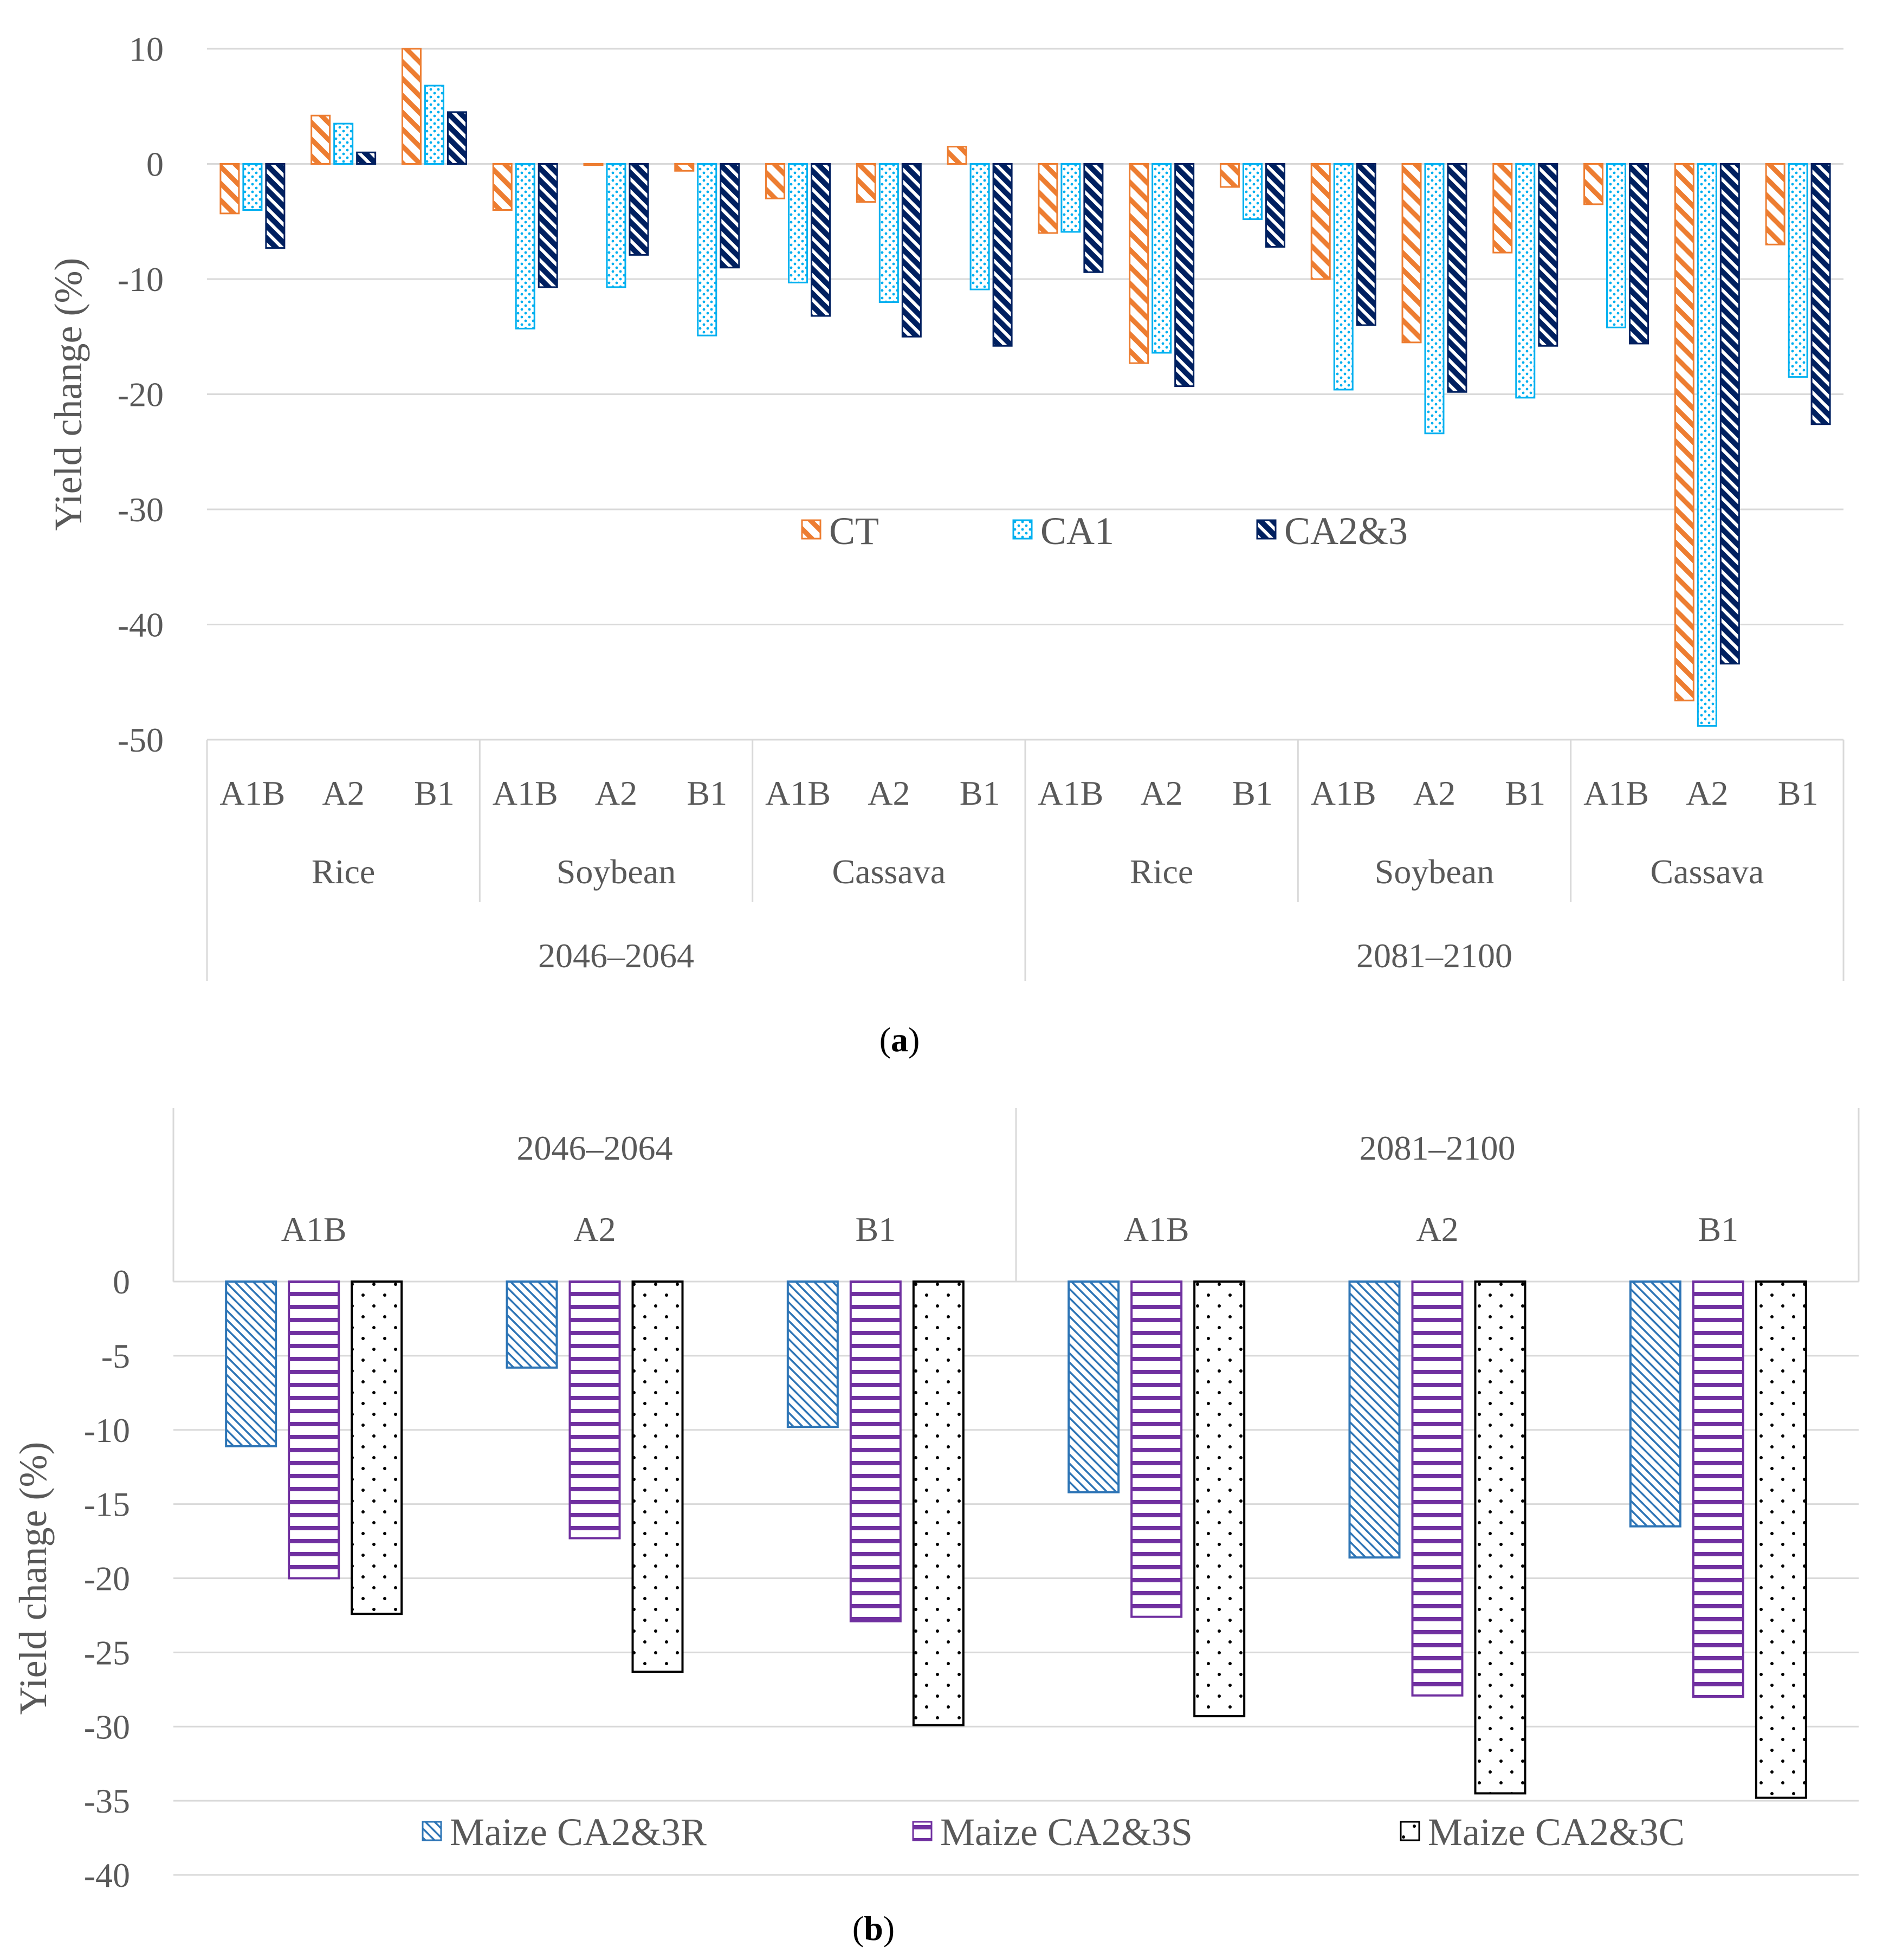 This screenshot has height=1960, width=1889. I want to click on legend-label: CA1, so click(1077, 531).